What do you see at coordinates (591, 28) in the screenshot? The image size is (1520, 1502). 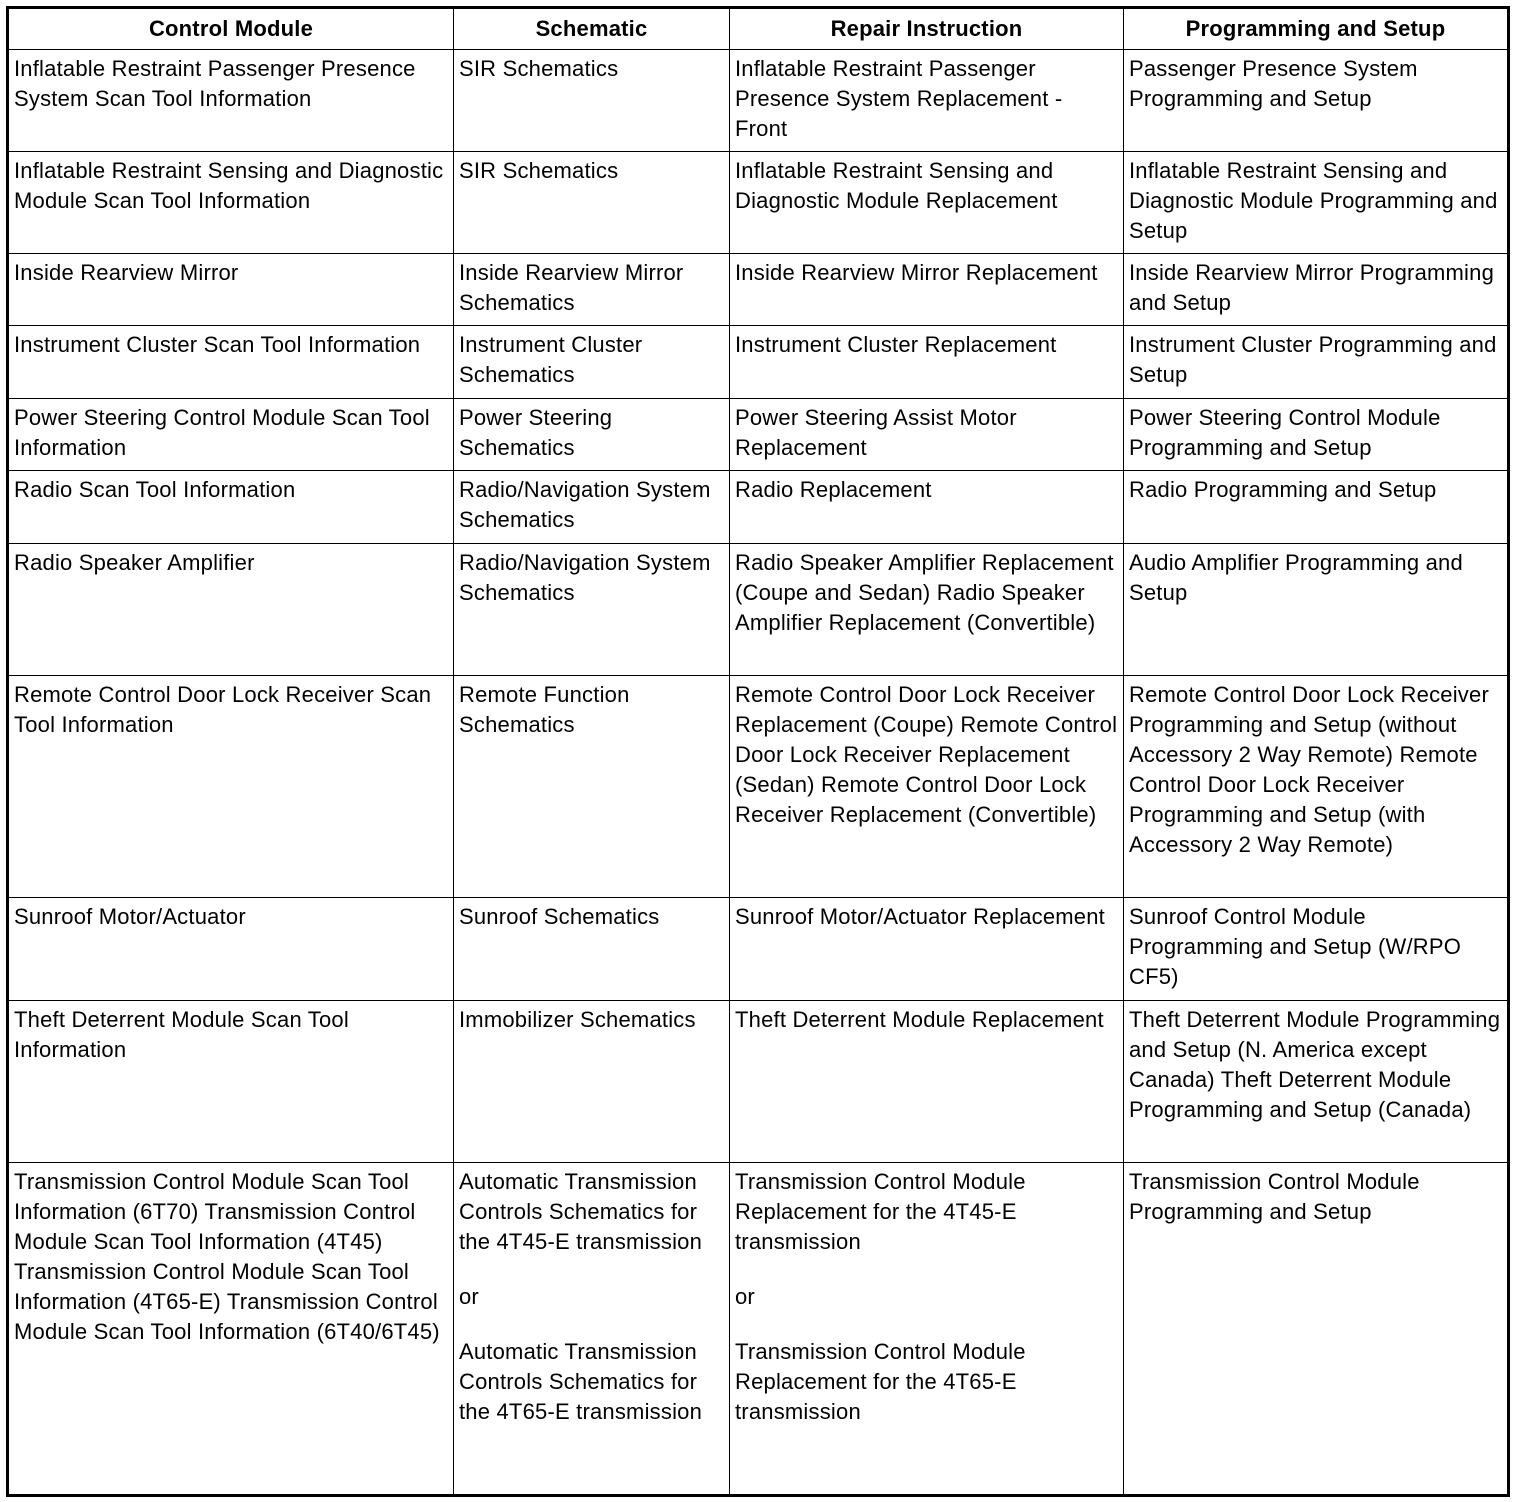 I see `header-cell: Schematic` at bounding box center [591, 28].